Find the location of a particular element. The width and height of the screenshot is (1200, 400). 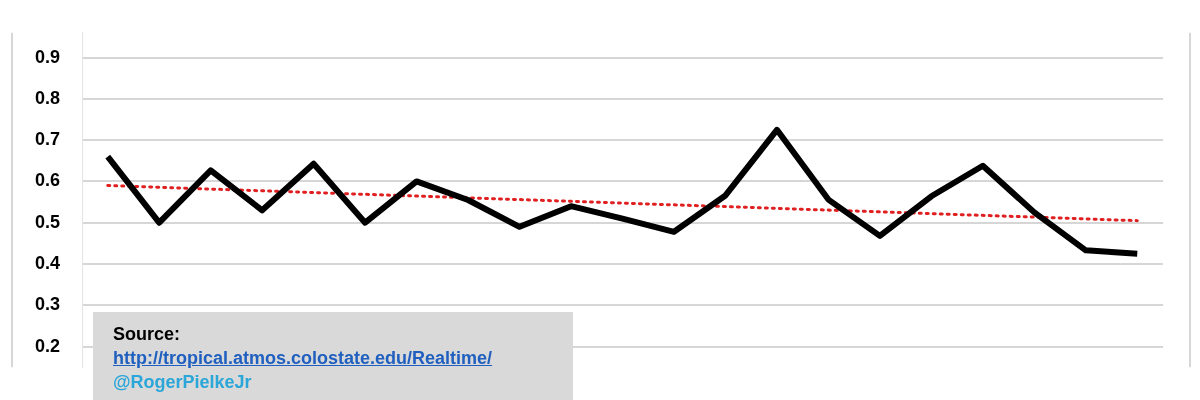

y-tick-label: 0.9 is located at coordinates (47, 56).